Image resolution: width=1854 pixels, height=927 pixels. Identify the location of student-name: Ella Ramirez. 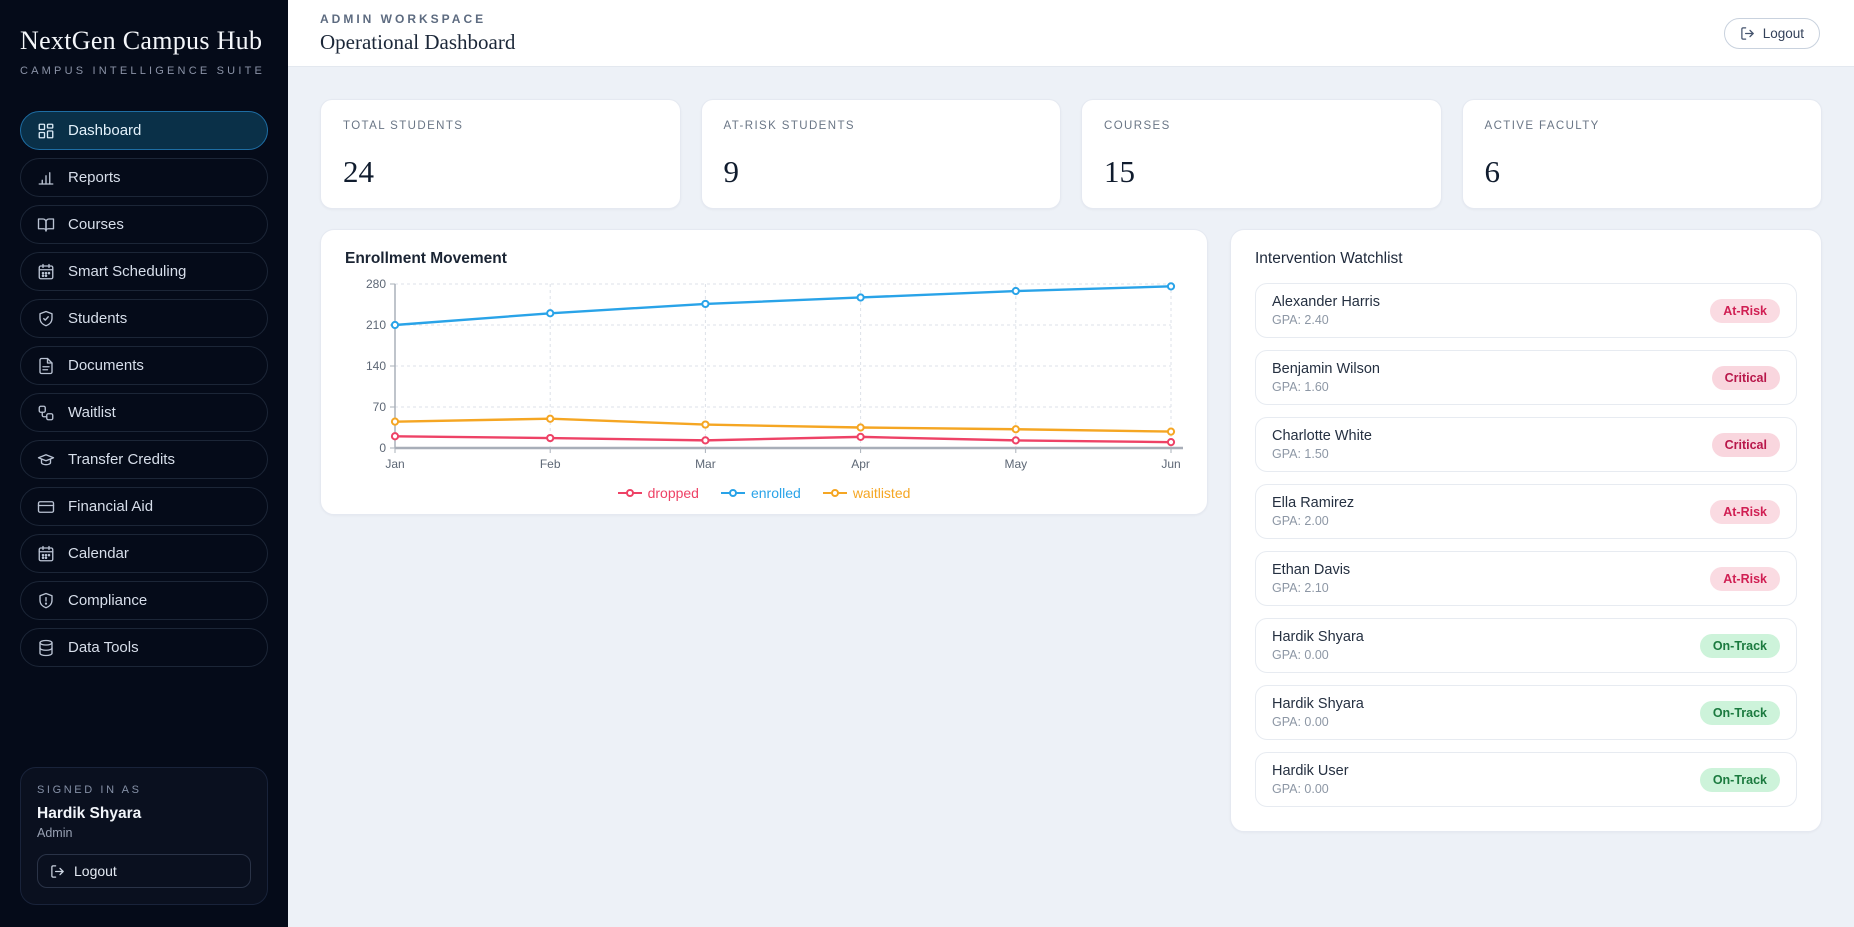
(1313, 503).